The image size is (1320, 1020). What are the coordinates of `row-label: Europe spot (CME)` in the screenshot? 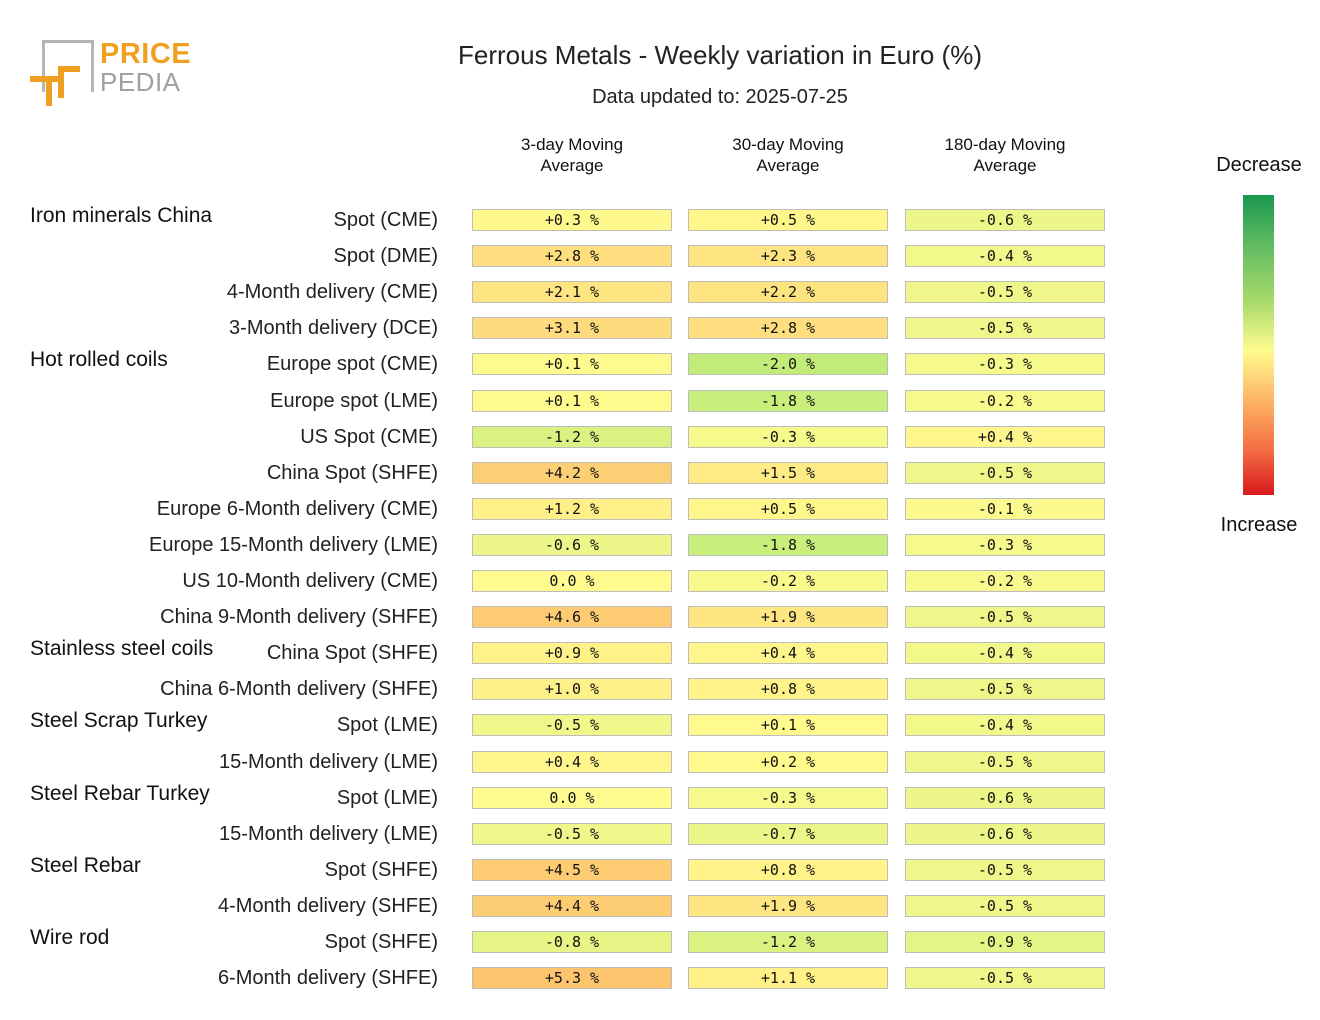 It's located at (352, 364).